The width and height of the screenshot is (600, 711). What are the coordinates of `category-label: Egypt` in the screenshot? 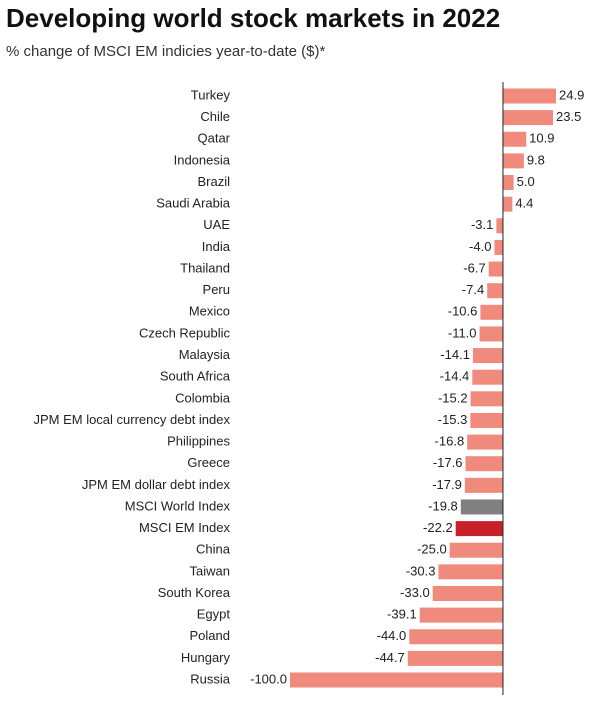 It's located at (214, 614).